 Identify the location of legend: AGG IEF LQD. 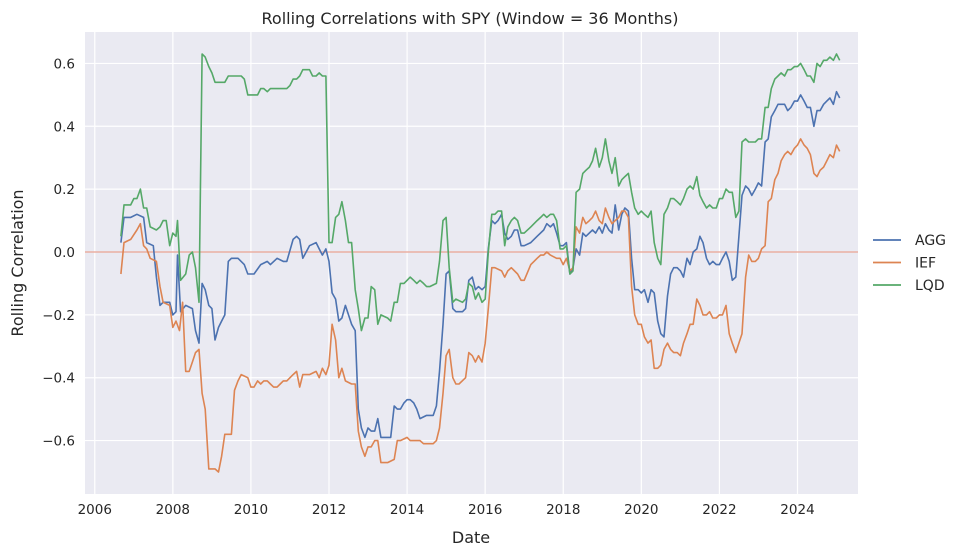
(909, 263).